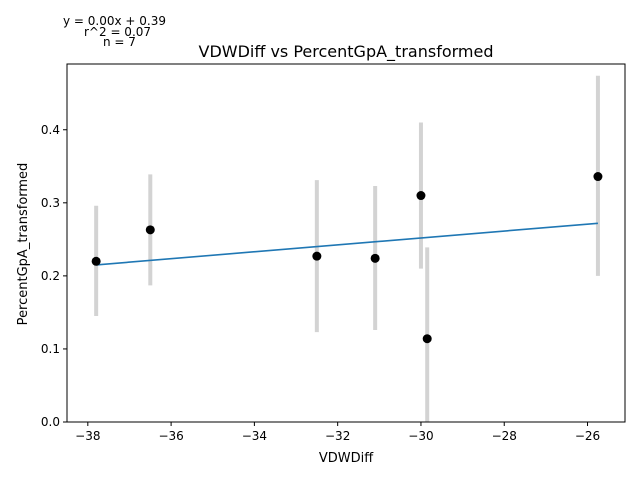 This screenshot has height=480, width=640. I want to click on y-axis-label: PercentGpA_transformed, so click(23, 244).